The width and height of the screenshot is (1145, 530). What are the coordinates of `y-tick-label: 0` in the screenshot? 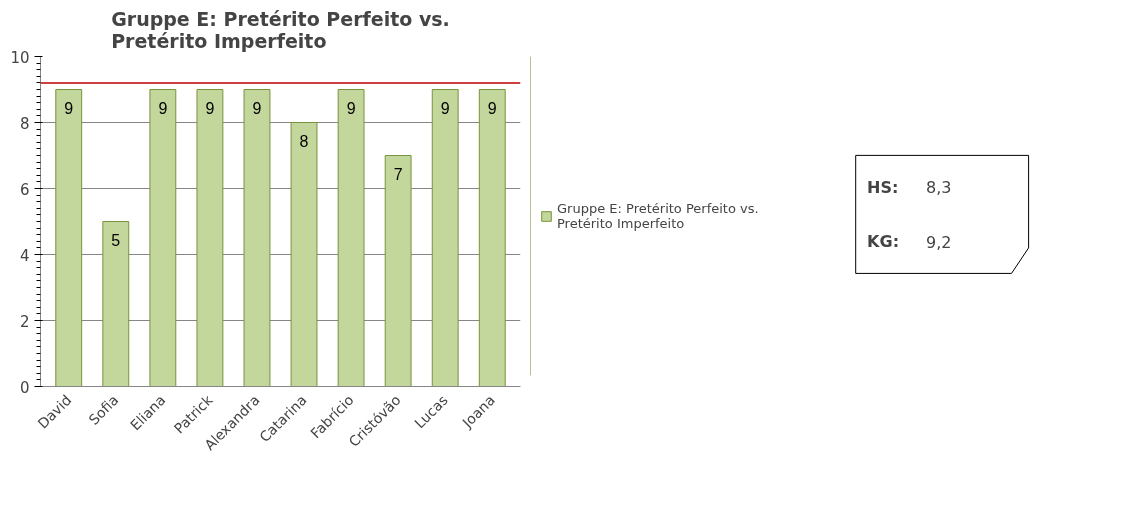 It's located at (24, 387).